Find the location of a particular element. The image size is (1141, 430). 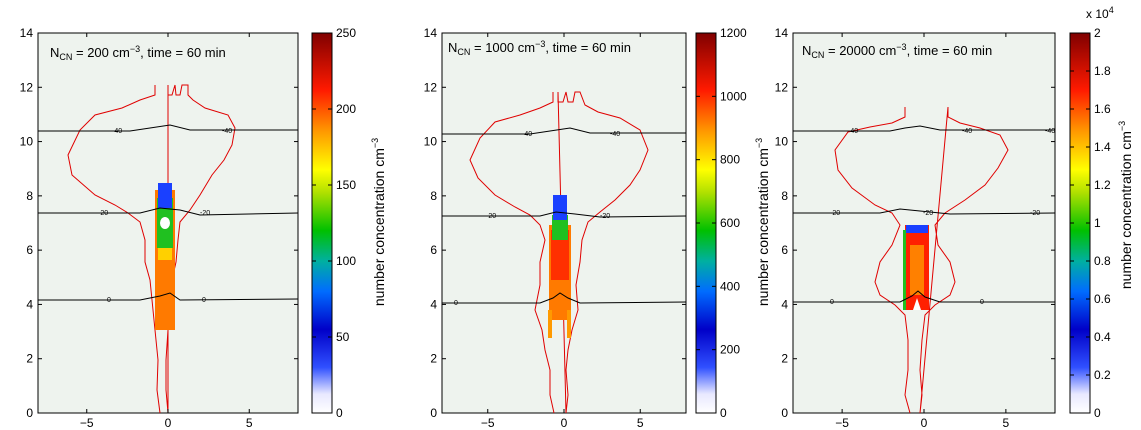

colorbar-tick-label: 100 is located at coordinates (346, 261).